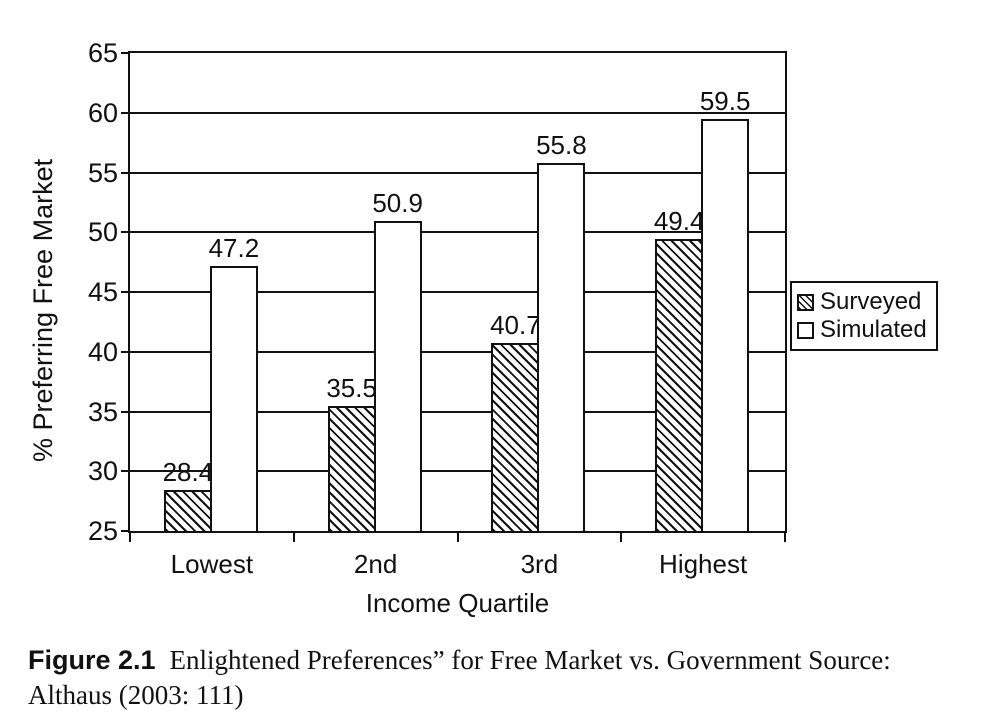  What do you see at coordinates (188, 472) in the screenshot?
I see `bar-value-label: 28.4` at bounding box center [188, 472].